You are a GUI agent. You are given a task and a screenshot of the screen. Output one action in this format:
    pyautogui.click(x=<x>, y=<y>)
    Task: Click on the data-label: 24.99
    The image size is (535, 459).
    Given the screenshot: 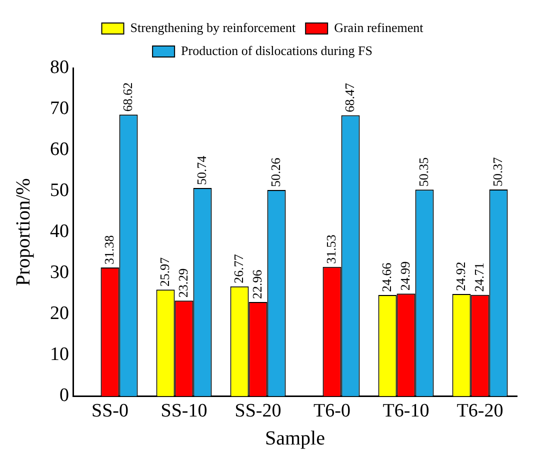 What is the action you would take?
    pyautogui.click(x=404, y=276)
    